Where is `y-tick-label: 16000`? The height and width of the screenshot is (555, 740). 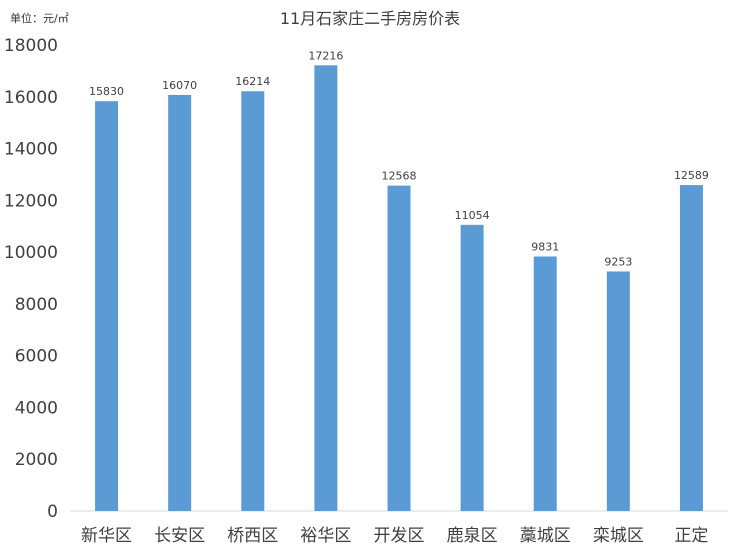
y-tick-label: 16000 is located at coordinates (31, 98).